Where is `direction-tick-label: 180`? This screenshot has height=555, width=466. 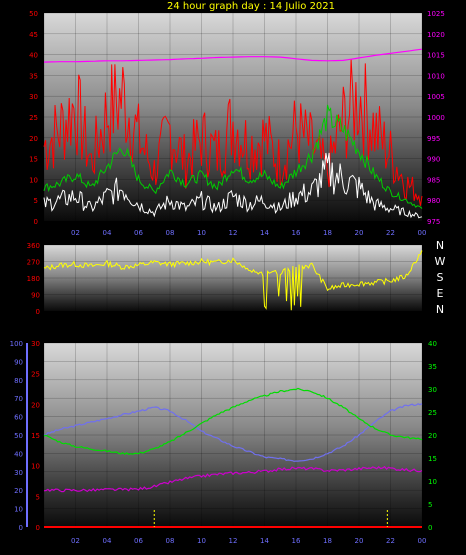
direction-tick-label: 180 is located at coordinates (33, 279).